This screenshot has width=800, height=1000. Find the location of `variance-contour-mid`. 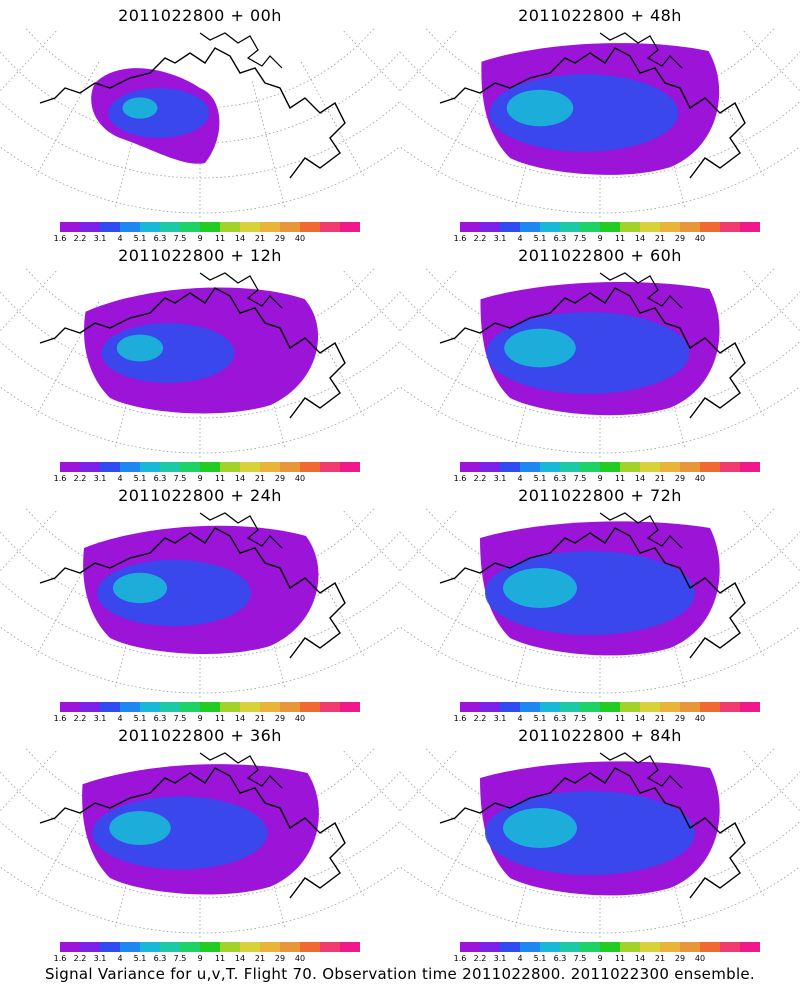

variance-contour-mid is located at coordinates (159, 113).